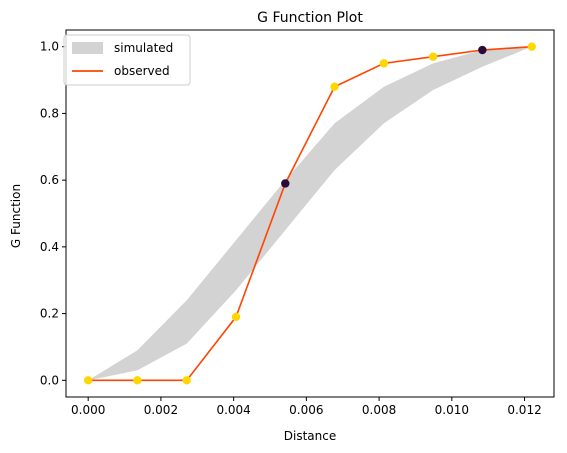  I want to click on y-tick-label: 0.4, so click(49, 247).